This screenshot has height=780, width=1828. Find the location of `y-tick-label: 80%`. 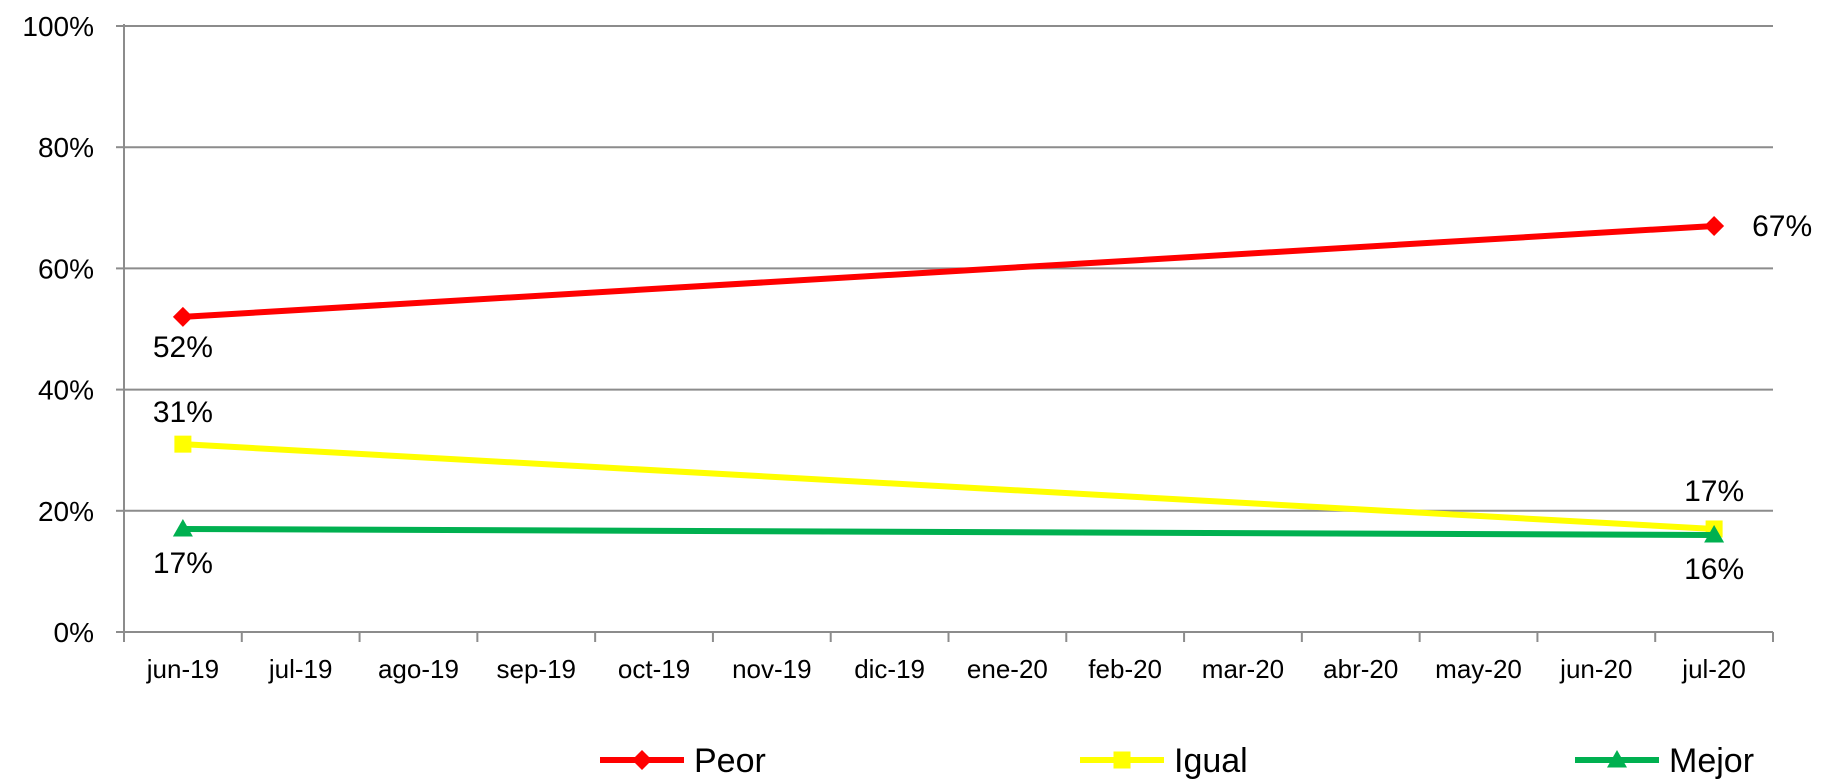

y-tick-label: 80% is located at coordinates (66, 147).